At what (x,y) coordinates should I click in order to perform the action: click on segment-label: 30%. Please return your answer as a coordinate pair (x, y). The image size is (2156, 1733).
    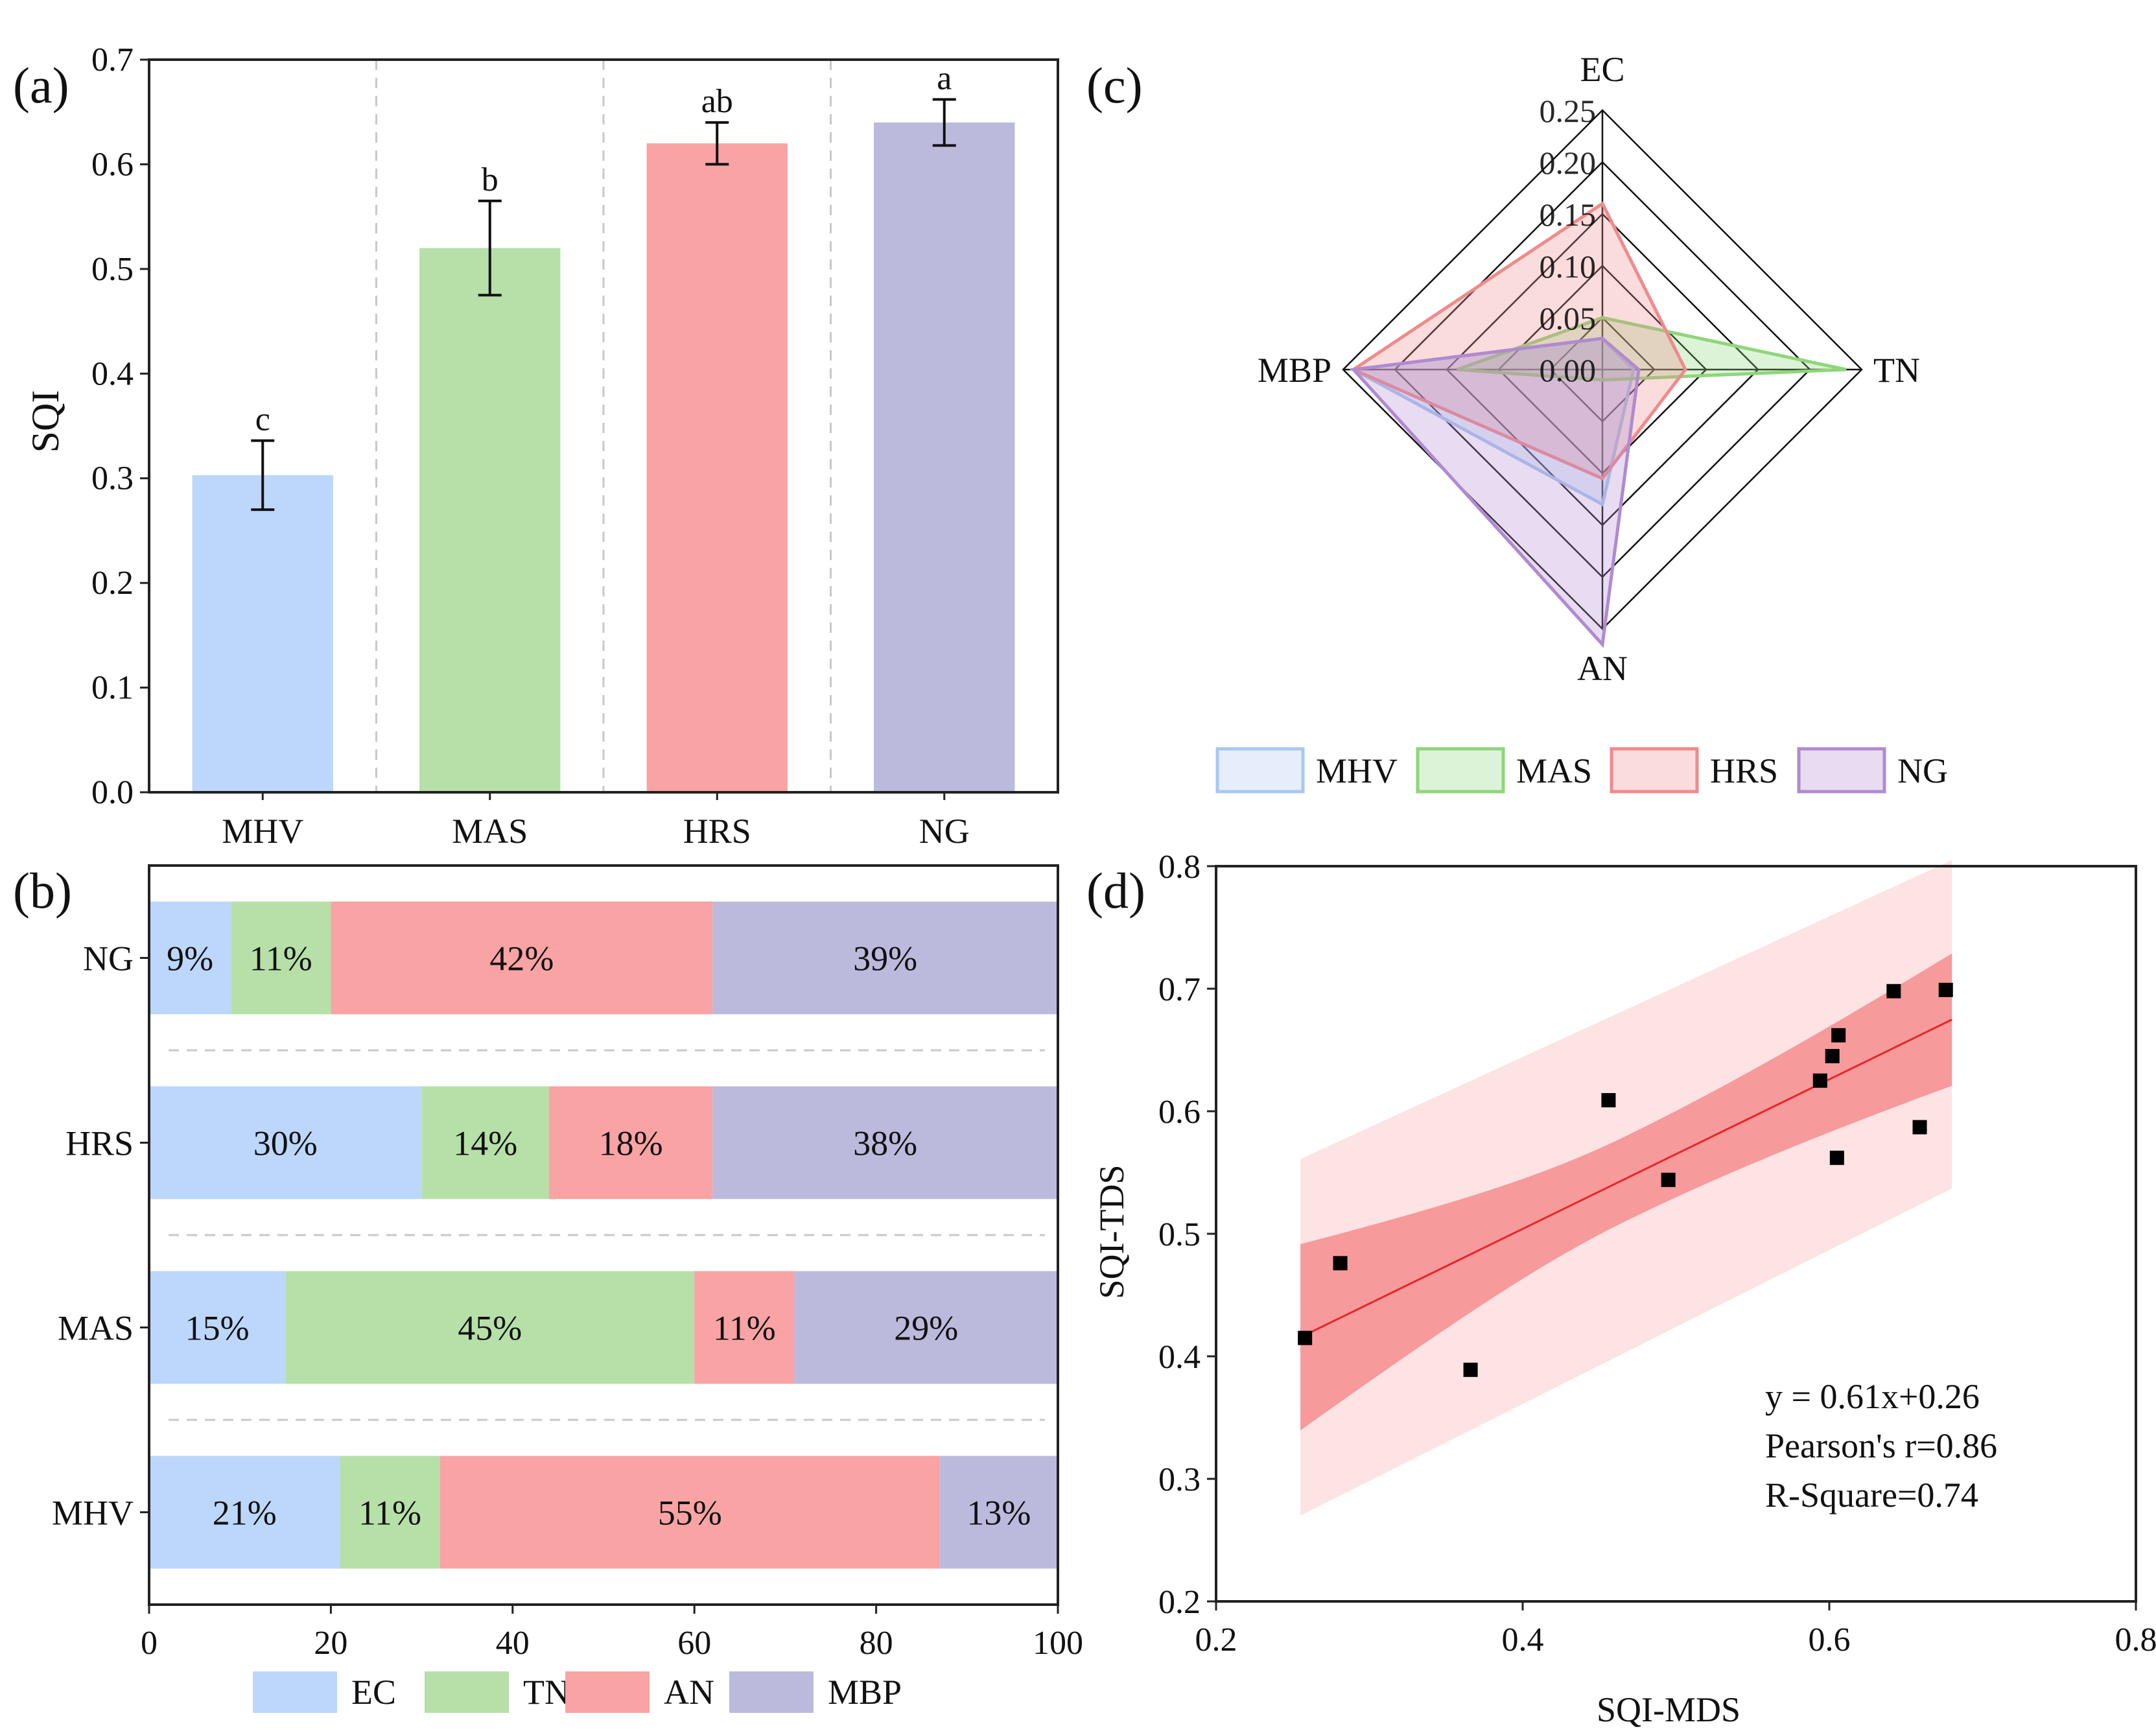
    Looking at the image, I should click on (285, 1144).